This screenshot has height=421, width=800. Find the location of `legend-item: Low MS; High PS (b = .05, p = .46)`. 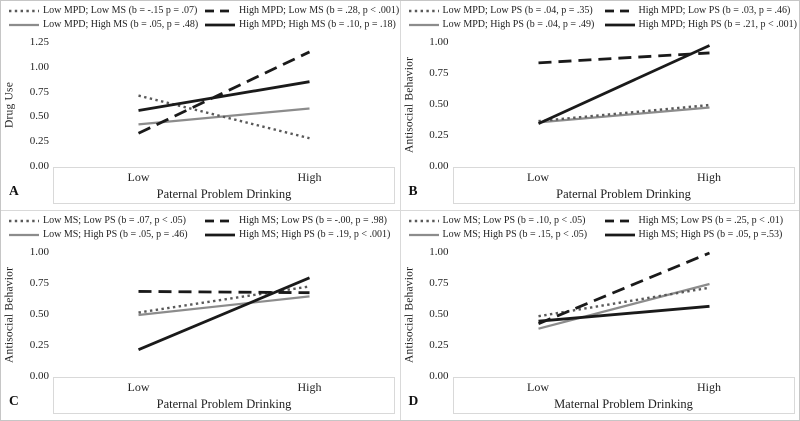

legend-item: Low MS; High PS (b = .05, p = .46) is located at coordinates (98, 234).